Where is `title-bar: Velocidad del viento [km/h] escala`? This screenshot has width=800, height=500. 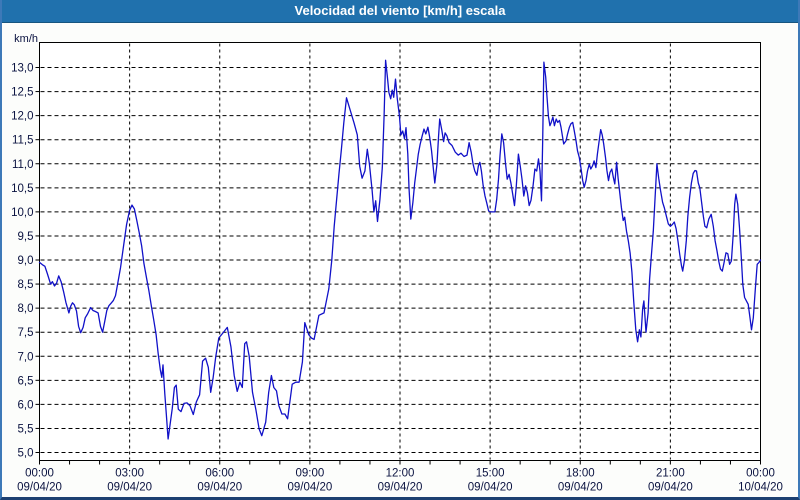
title-bar: Velocidad del viento [km/h] escala is located at coordinates (400, 11).